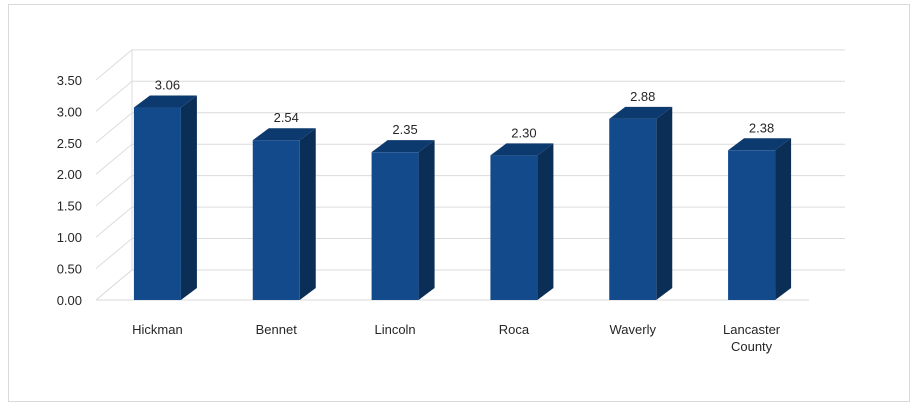 The width and height of the screenshot is (917, 406). I want to click on data-label: 2.30, so click(523, 132).